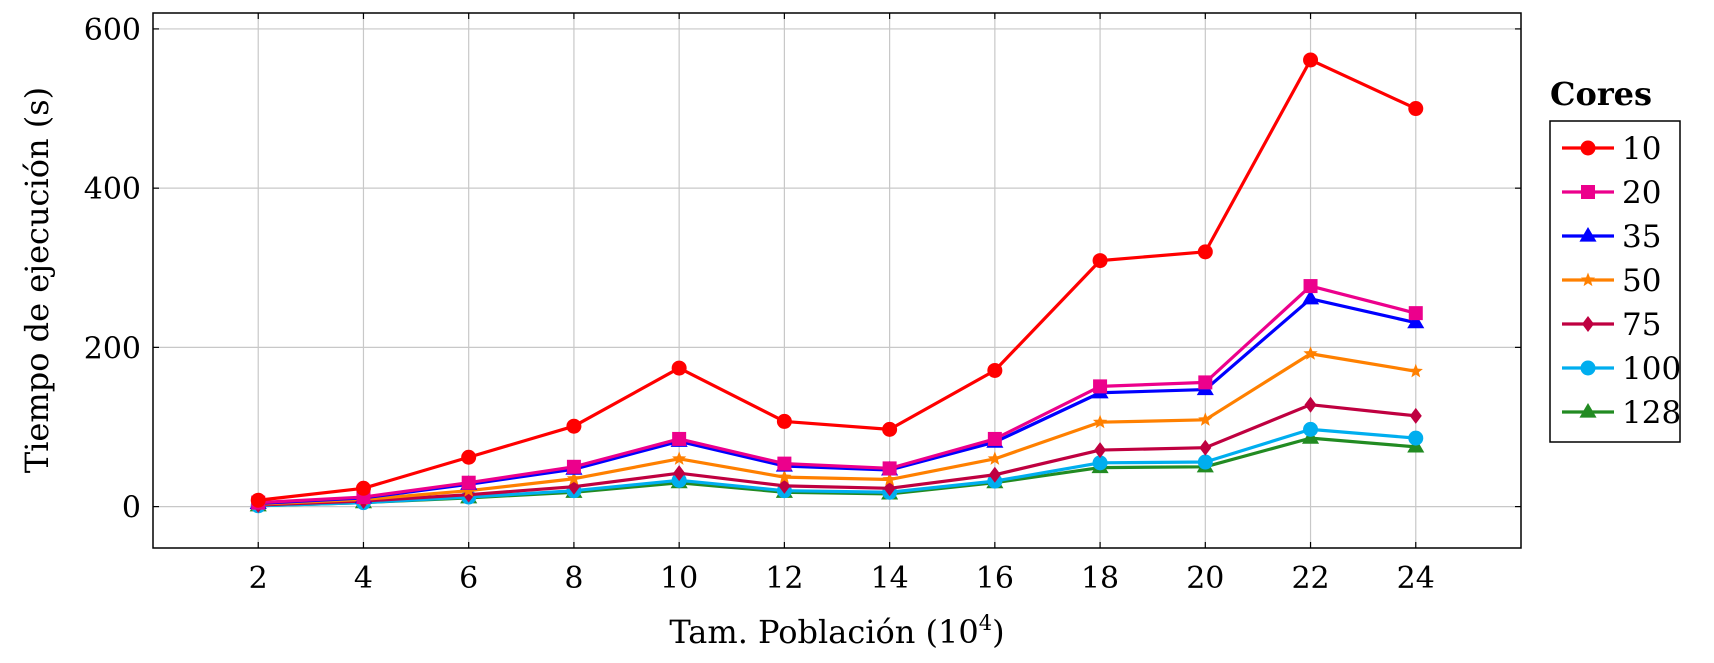 The image size is (1714, 663). Describe the element at coordinates (1651, 369) in the screenshot. I see `legend-label: 100` at that location.